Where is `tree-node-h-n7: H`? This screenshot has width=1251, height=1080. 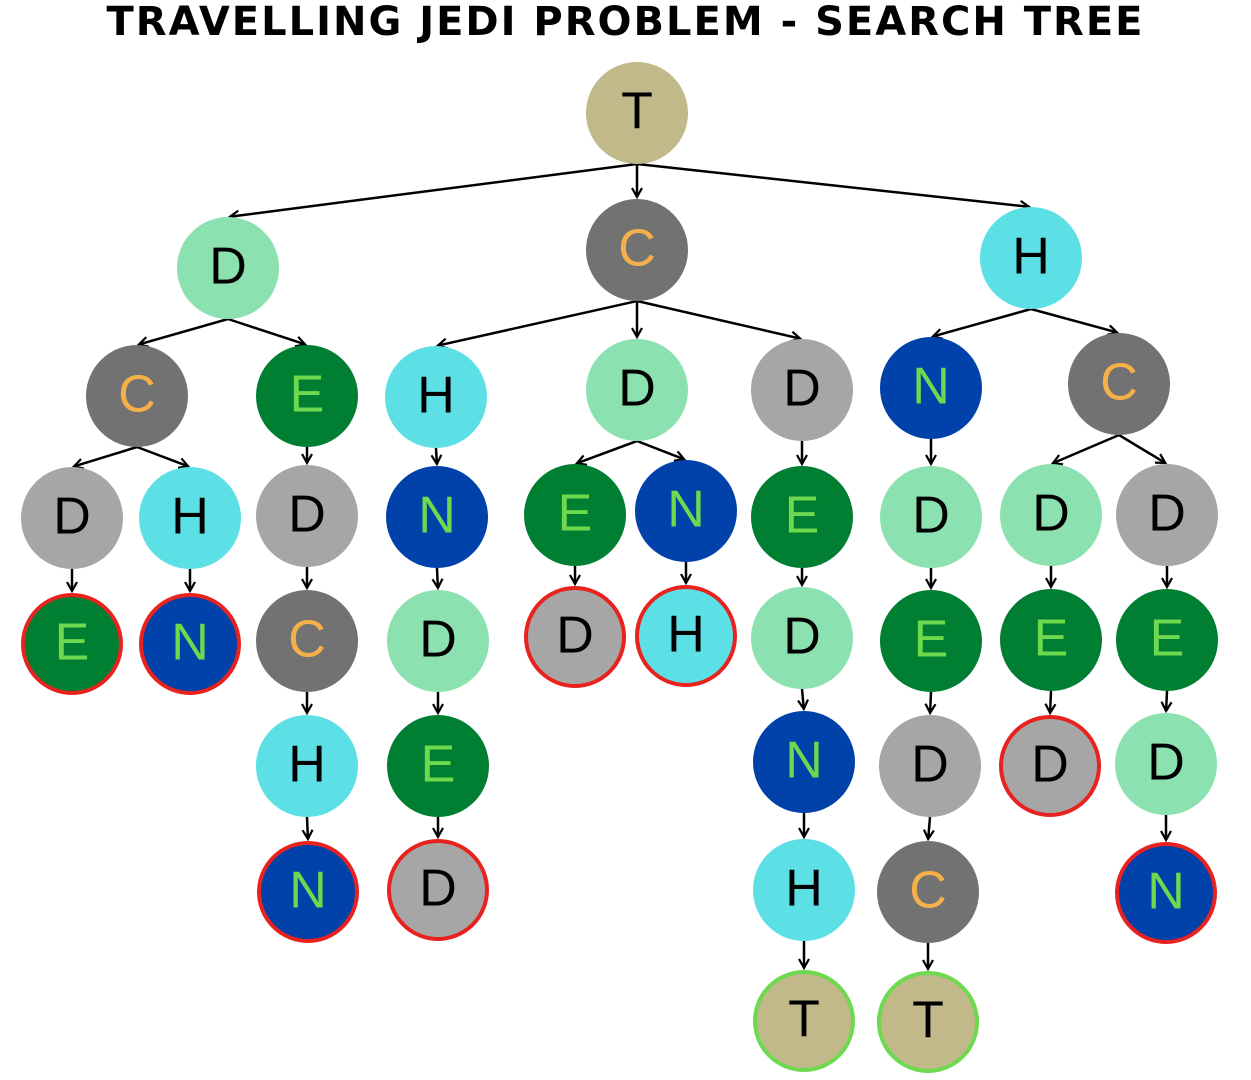 tree-node-h-n7: H is located at coordinates (190, 518).